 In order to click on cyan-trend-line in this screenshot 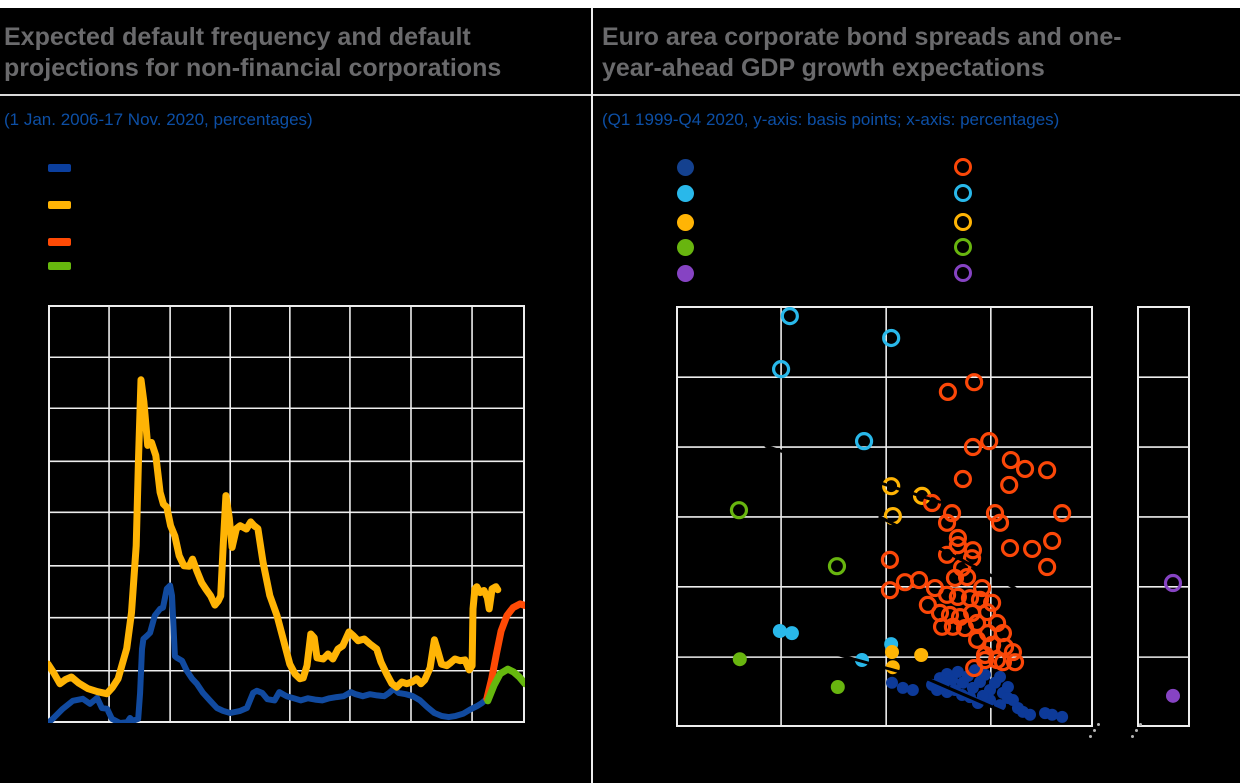, I will do `click(857, 660)`.